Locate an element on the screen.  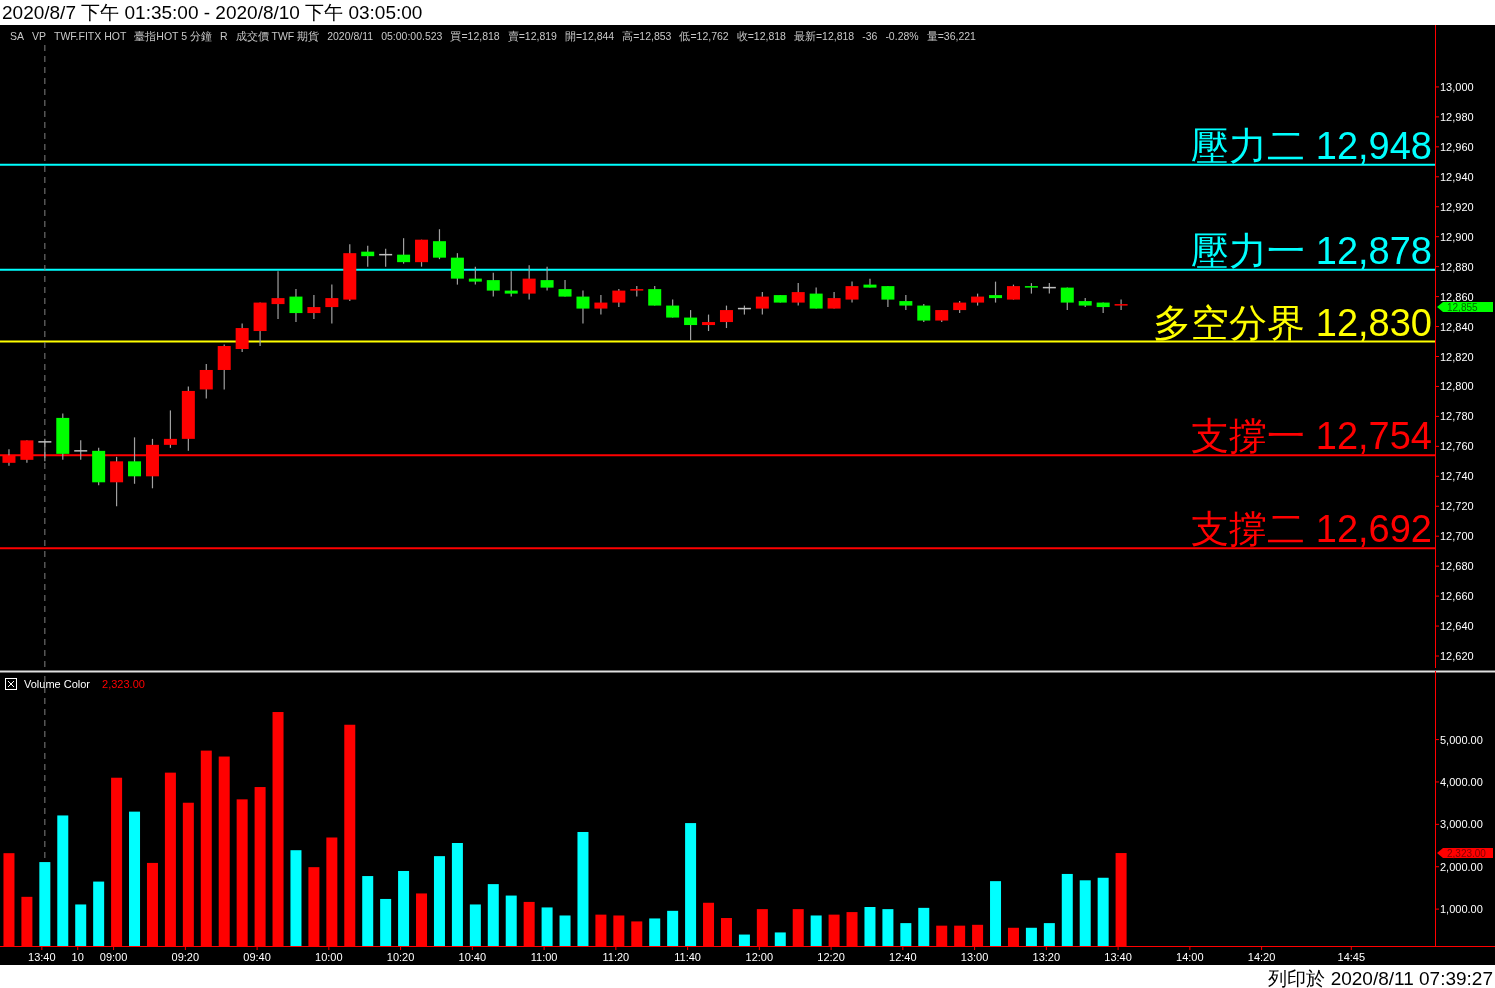
y-tick-label: 12,940 is located at coordinates (1457, 176).